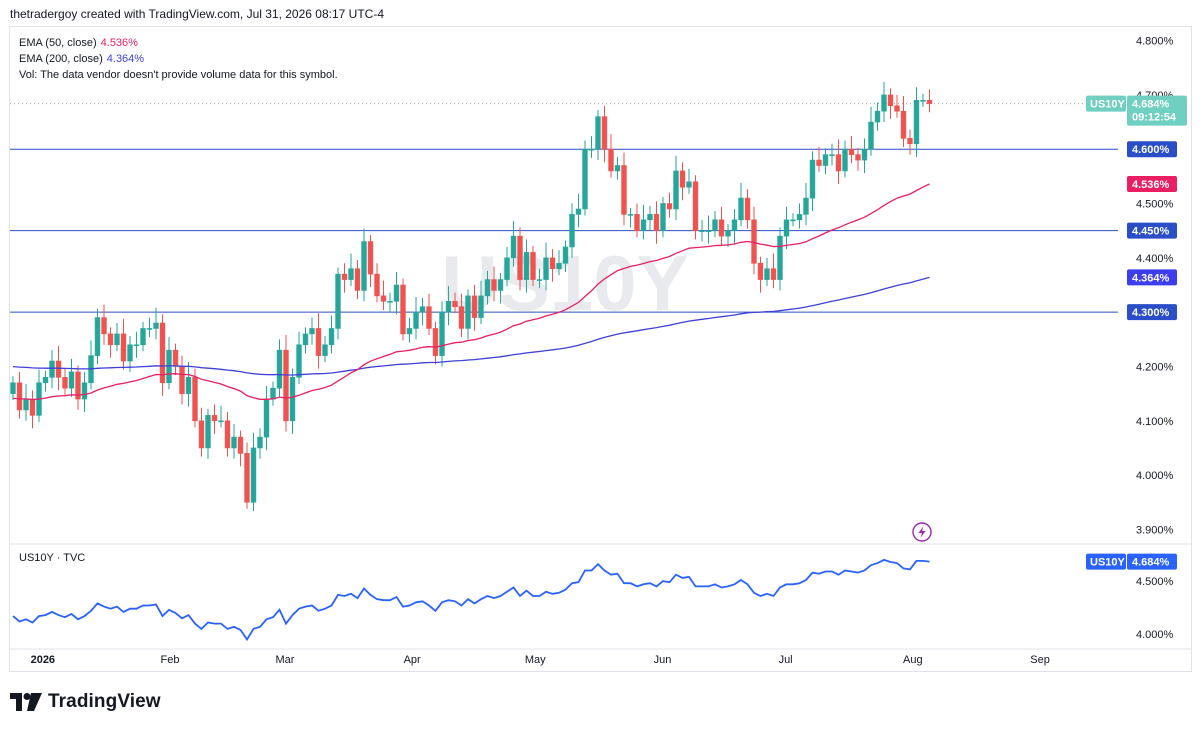  Describe the element at coordinates (1152, 312) in the screenshot. I see `horizontal-line-price-tag: 4.300%` at that location.